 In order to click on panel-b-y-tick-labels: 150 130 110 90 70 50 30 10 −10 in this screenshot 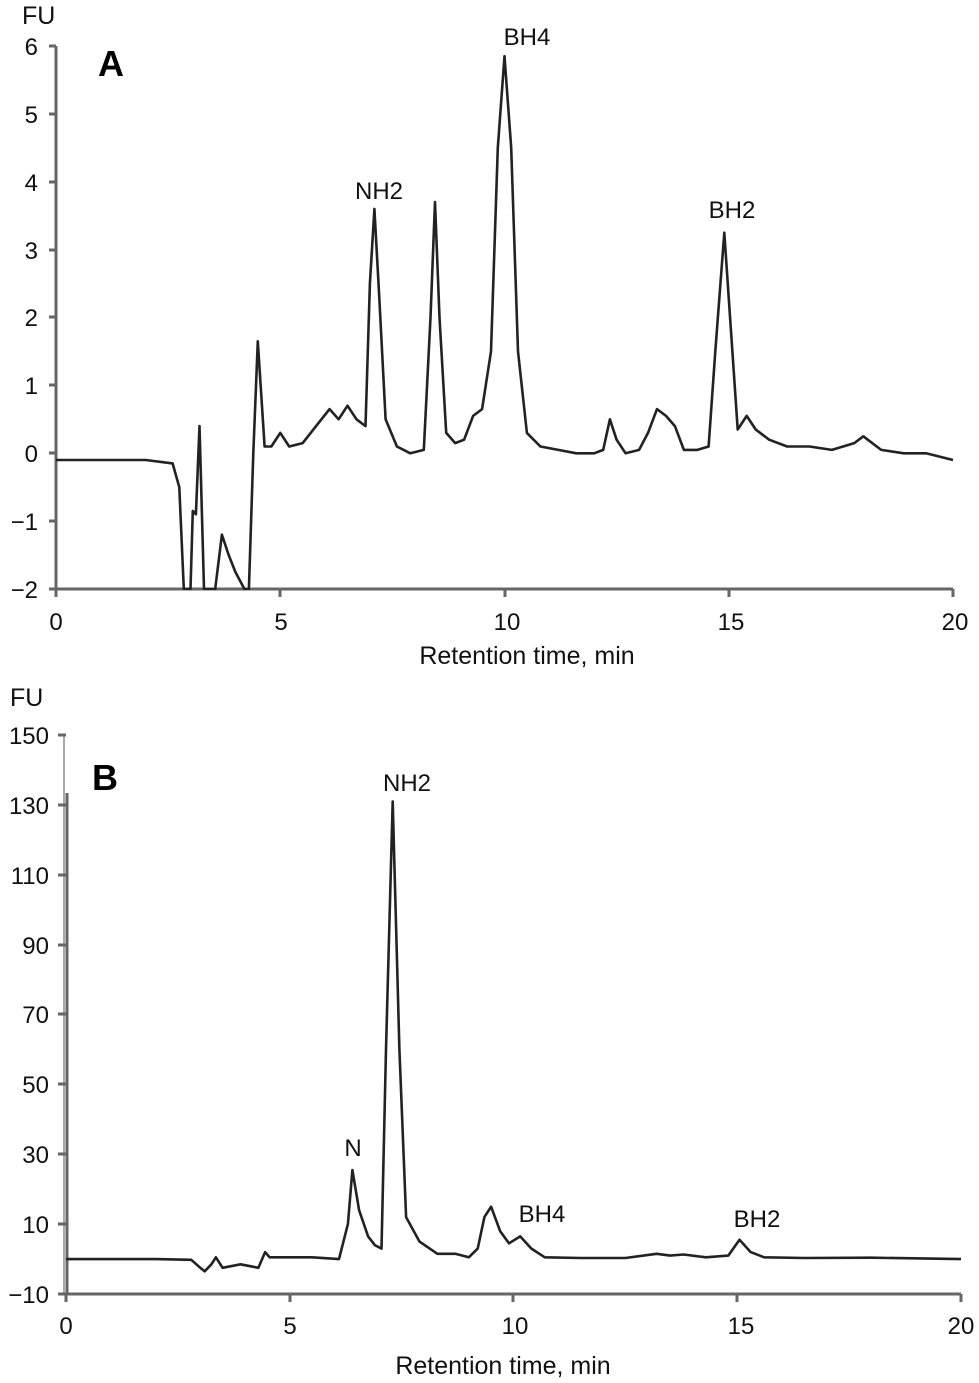, I will do `click(28, 1016)`.